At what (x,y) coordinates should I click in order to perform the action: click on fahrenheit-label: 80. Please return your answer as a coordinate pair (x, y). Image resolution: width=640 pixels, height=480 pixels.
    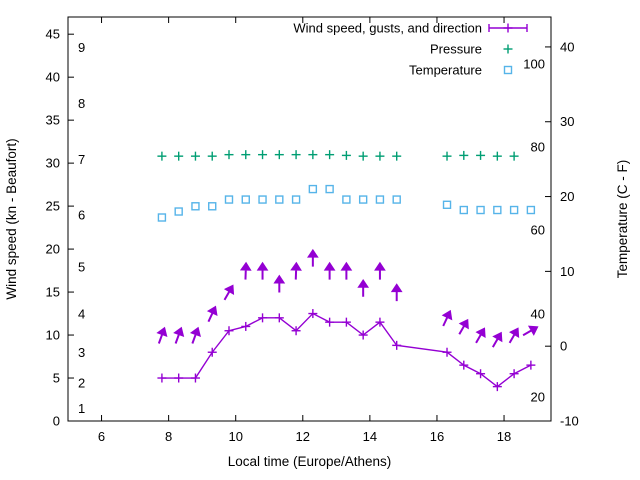
    Looking at the image, I should click on (538, 146).